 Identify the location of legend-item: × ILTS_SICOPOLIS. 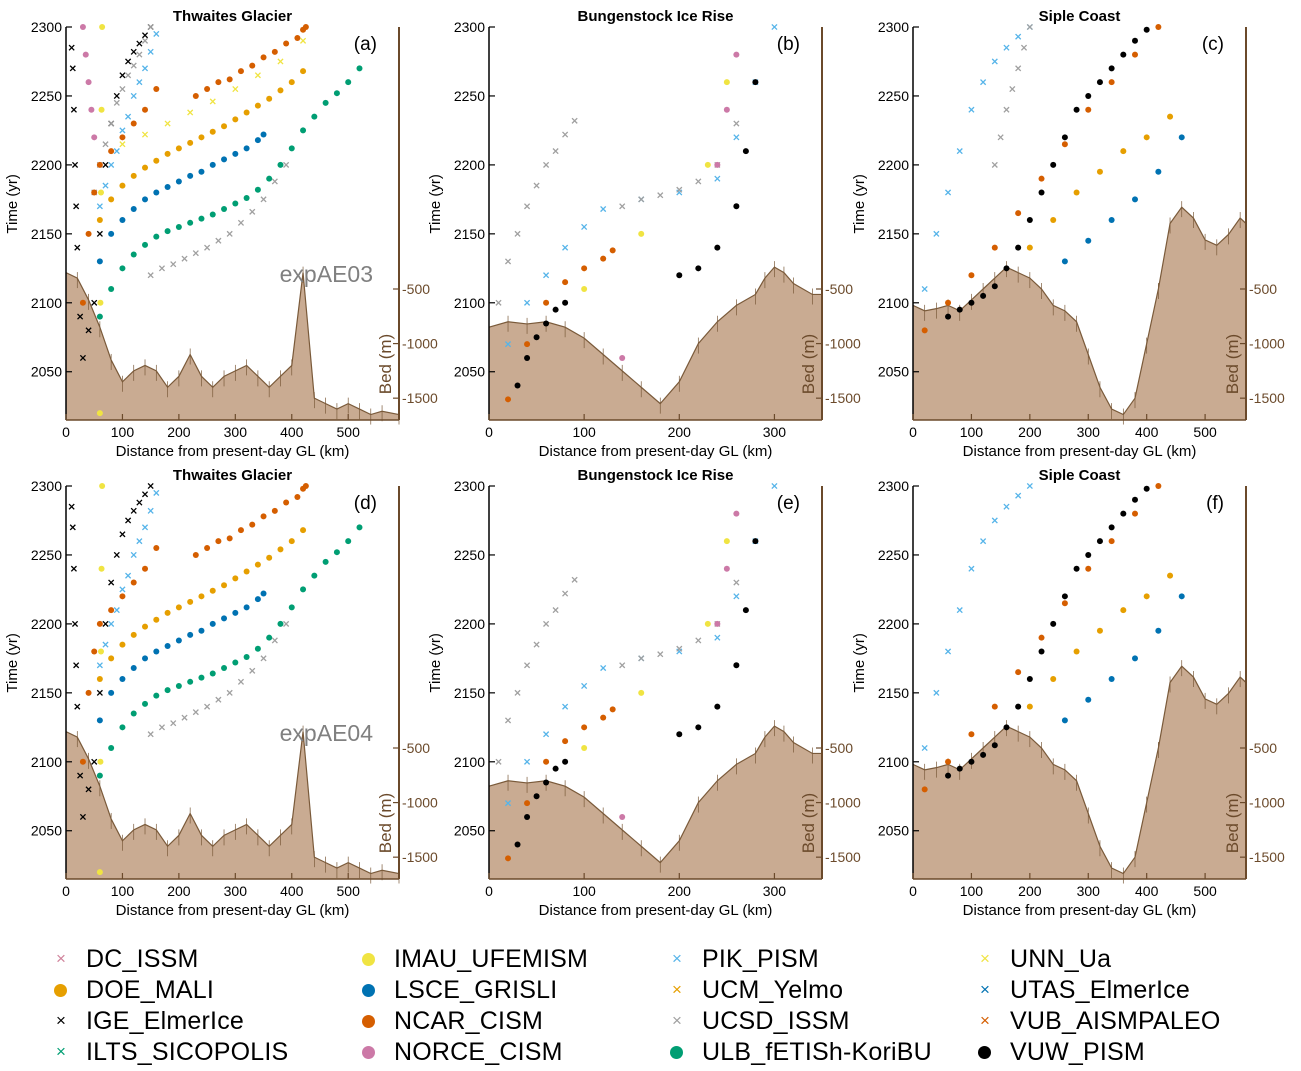
(169, 1052).